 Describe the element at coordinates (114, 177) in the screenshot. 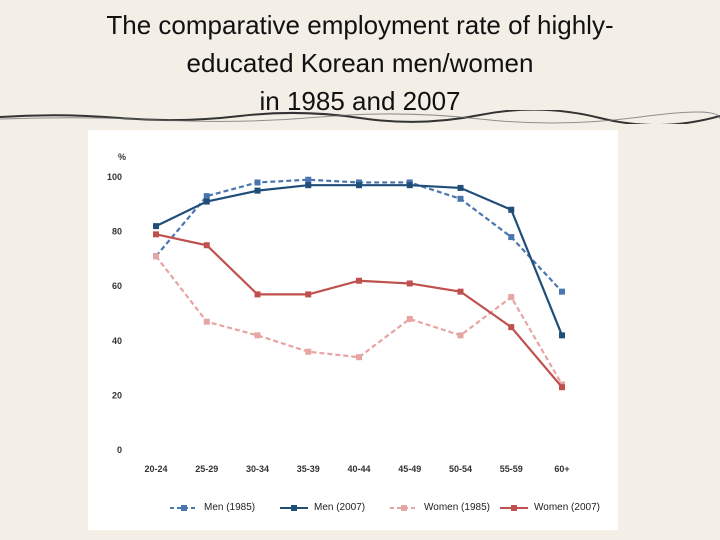

I see `y-tick-label: 100` at that location.